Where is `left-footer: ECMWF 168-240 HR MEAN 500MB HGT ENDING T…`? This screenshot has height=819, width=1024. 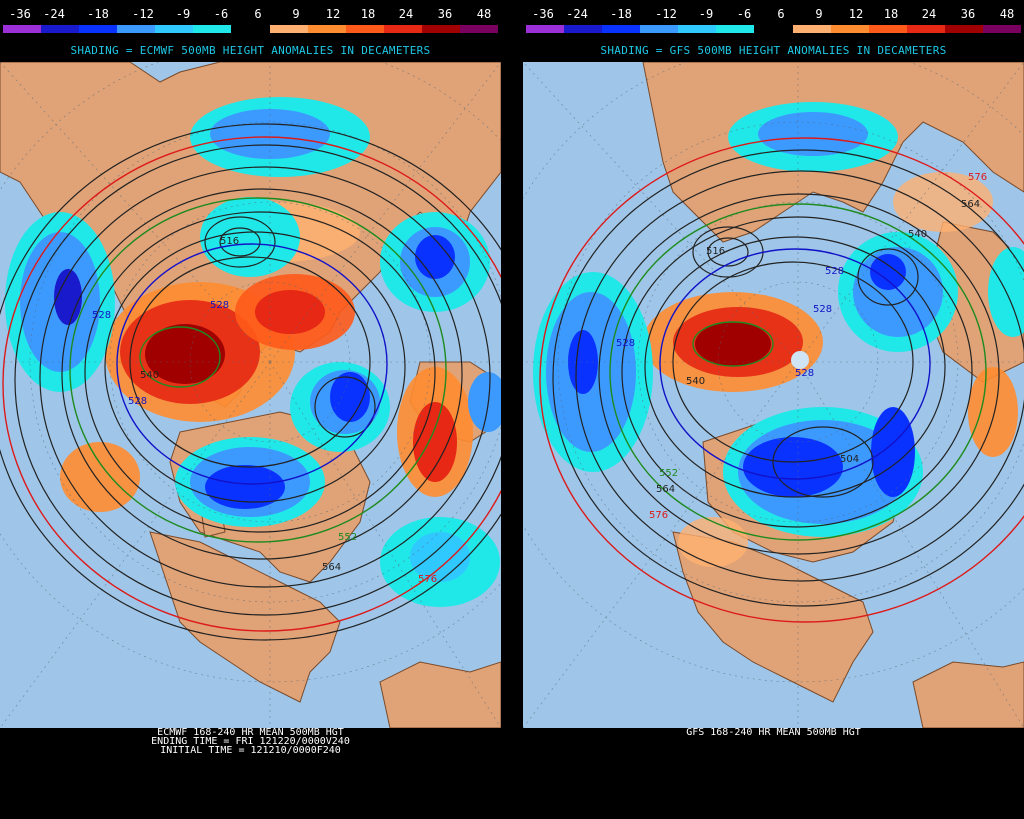
left-footer: ECMWF 168-240 HR MEAN 500MB HGT ENDING T… is located at coordinates (250, 773).